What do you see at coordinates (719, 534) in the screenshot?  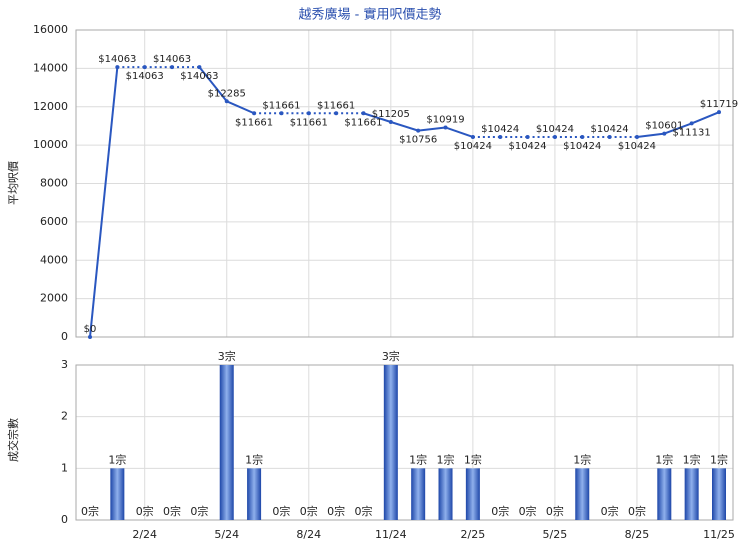 I see `x-tick-label: 11/25` at bounding box center [719, 534].